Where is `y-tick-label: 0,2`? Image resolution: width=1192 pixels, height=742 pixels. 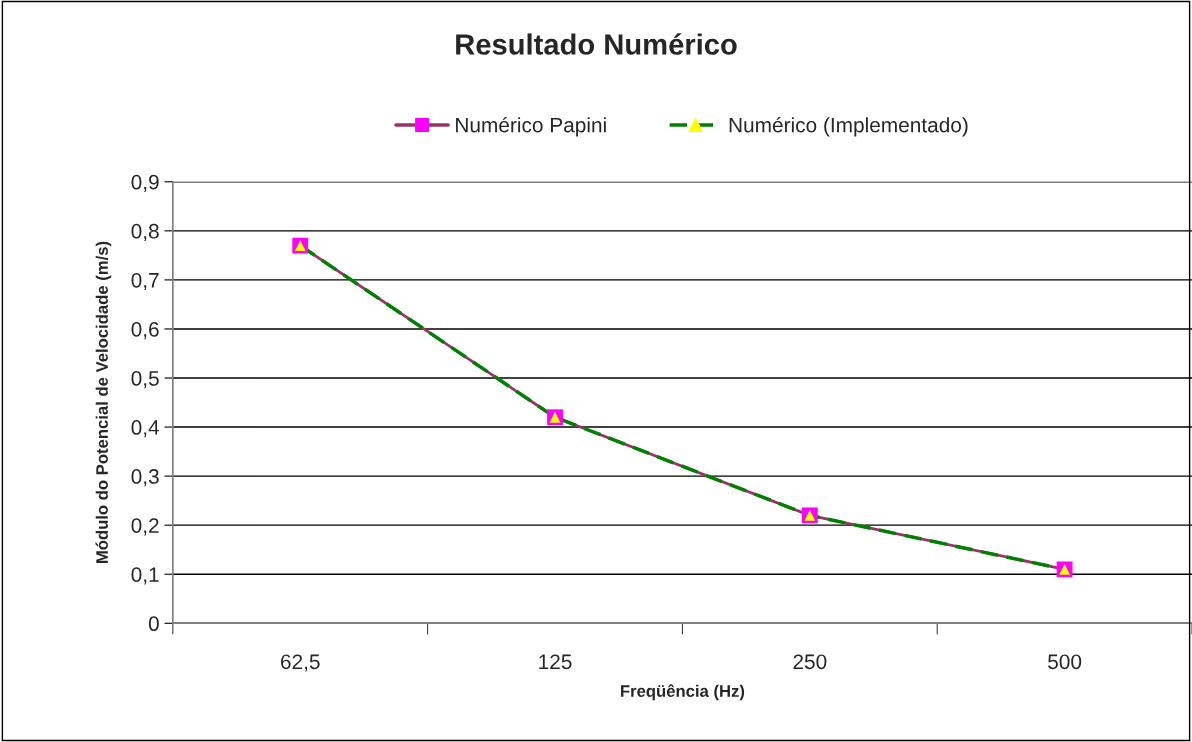
y-tick-label: 0,2 is located at coordinates (145, 527).